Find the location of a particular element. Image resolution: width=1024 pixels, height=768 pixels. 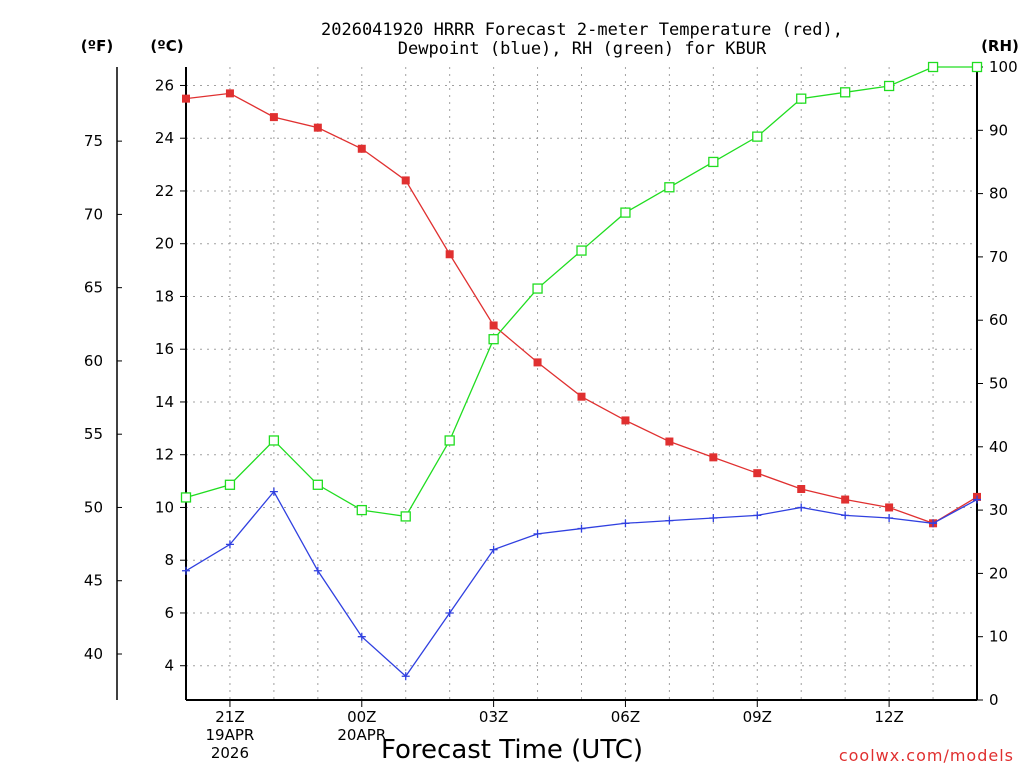

celsius-tick-label: 16 is located at coordinates (164, 349).